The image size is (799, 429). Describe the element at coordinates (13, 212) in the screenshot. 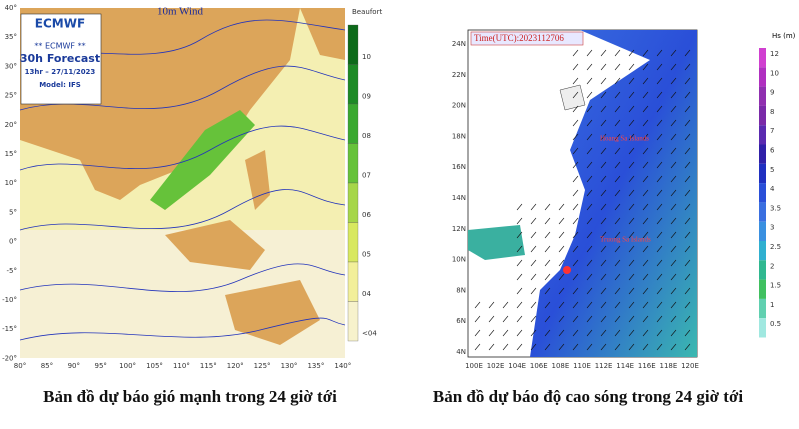

I see `lat-label: 5°` at that location.